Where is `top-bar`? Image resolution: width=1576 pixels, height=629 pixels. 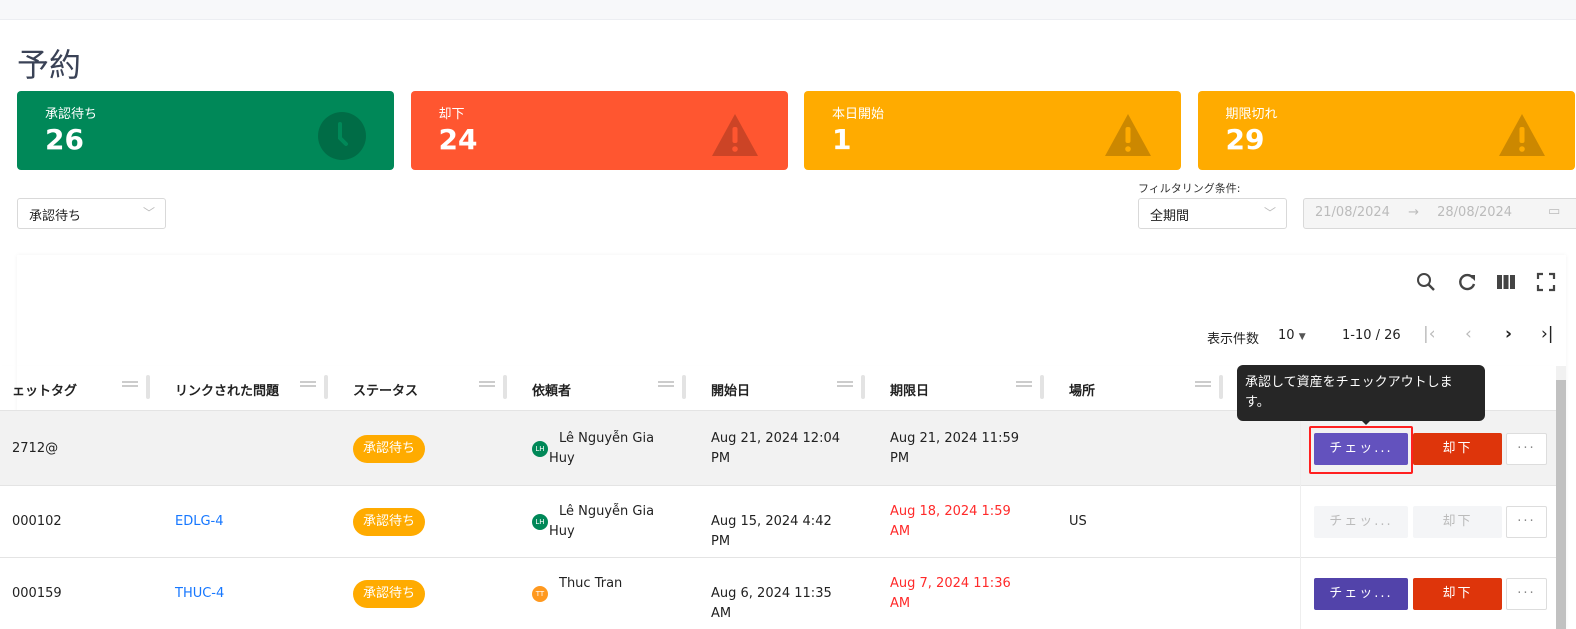 top-bar is located at coordinates (788, 10).